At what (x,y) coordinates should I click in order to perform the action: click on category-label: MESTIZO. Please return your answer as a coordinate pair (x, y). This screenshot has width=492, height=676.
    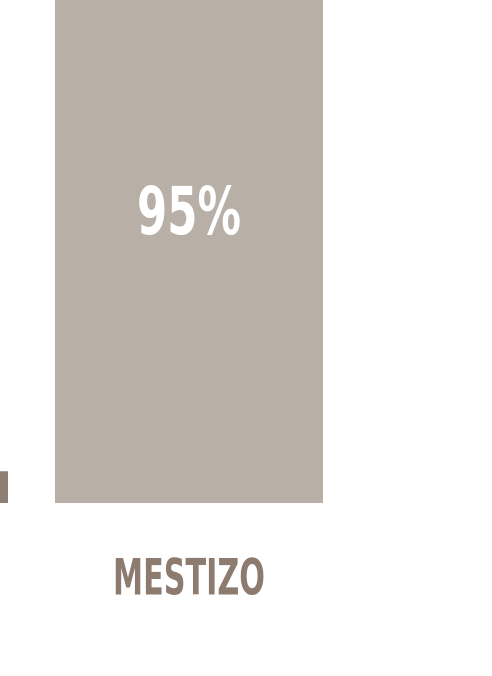
    Looking at the image, I should click on (189, 578).